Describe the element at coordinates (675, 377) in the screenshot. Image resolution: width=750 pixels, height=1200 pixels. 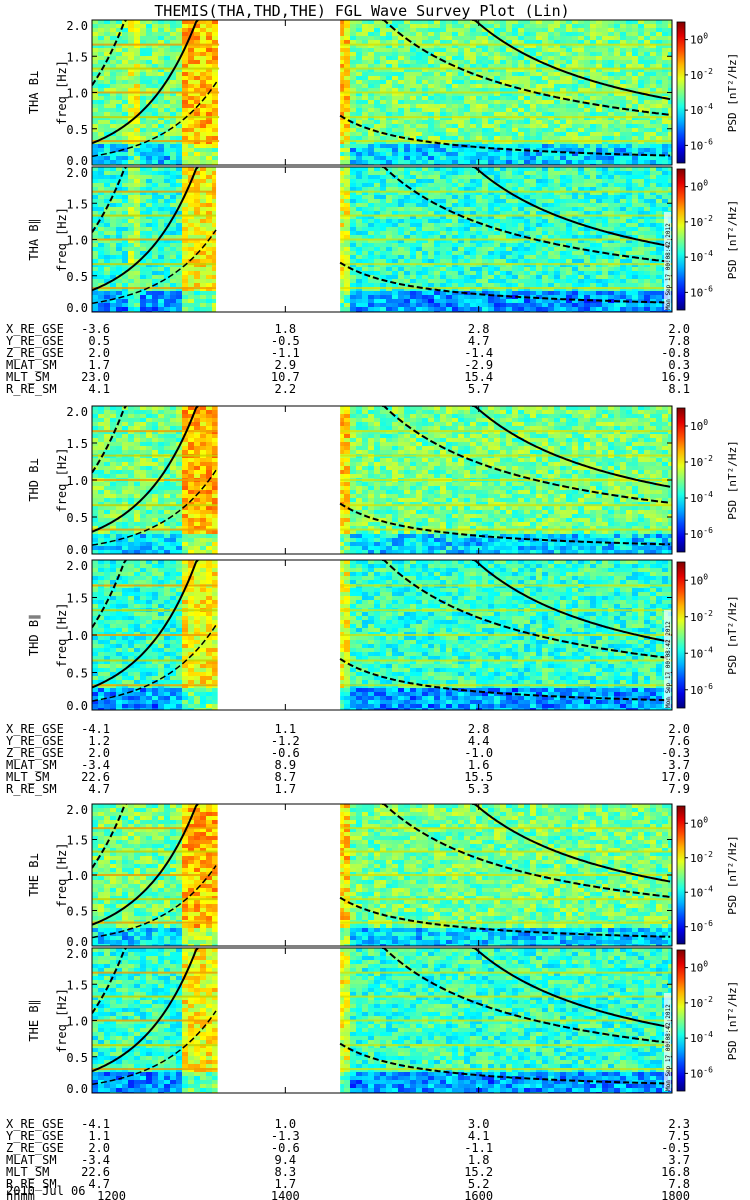
I see `ephemeris-value: 16.9` at that location.